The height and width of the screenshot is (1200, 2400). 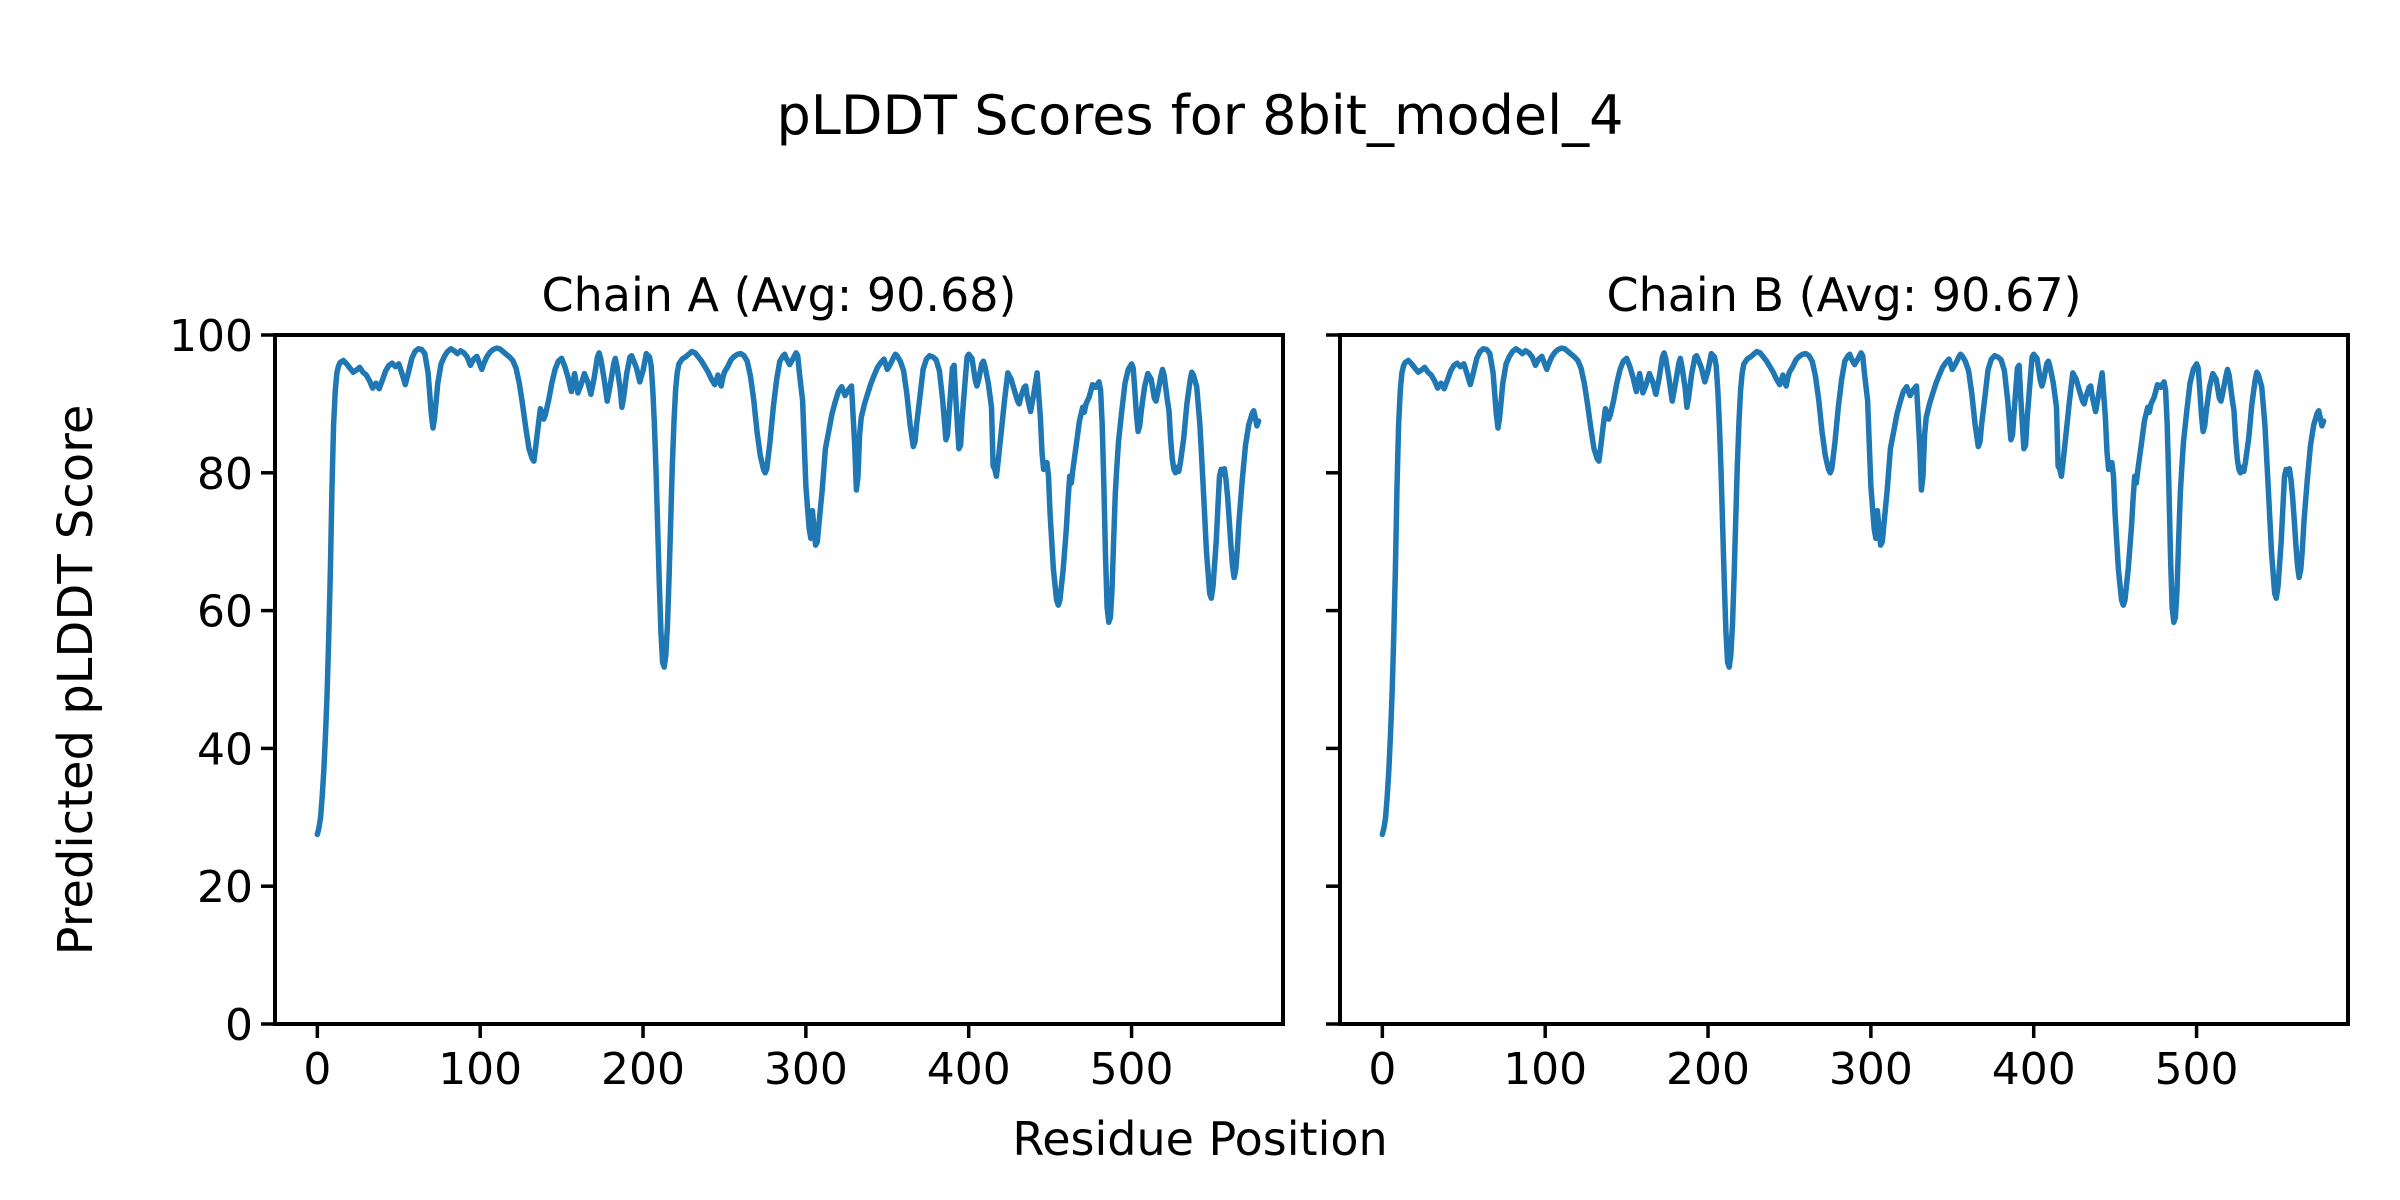 What do you see at coordinates (225, 474) in the screenshot?
I see `y-tick-label: 80` at bounding box center [225, 474].